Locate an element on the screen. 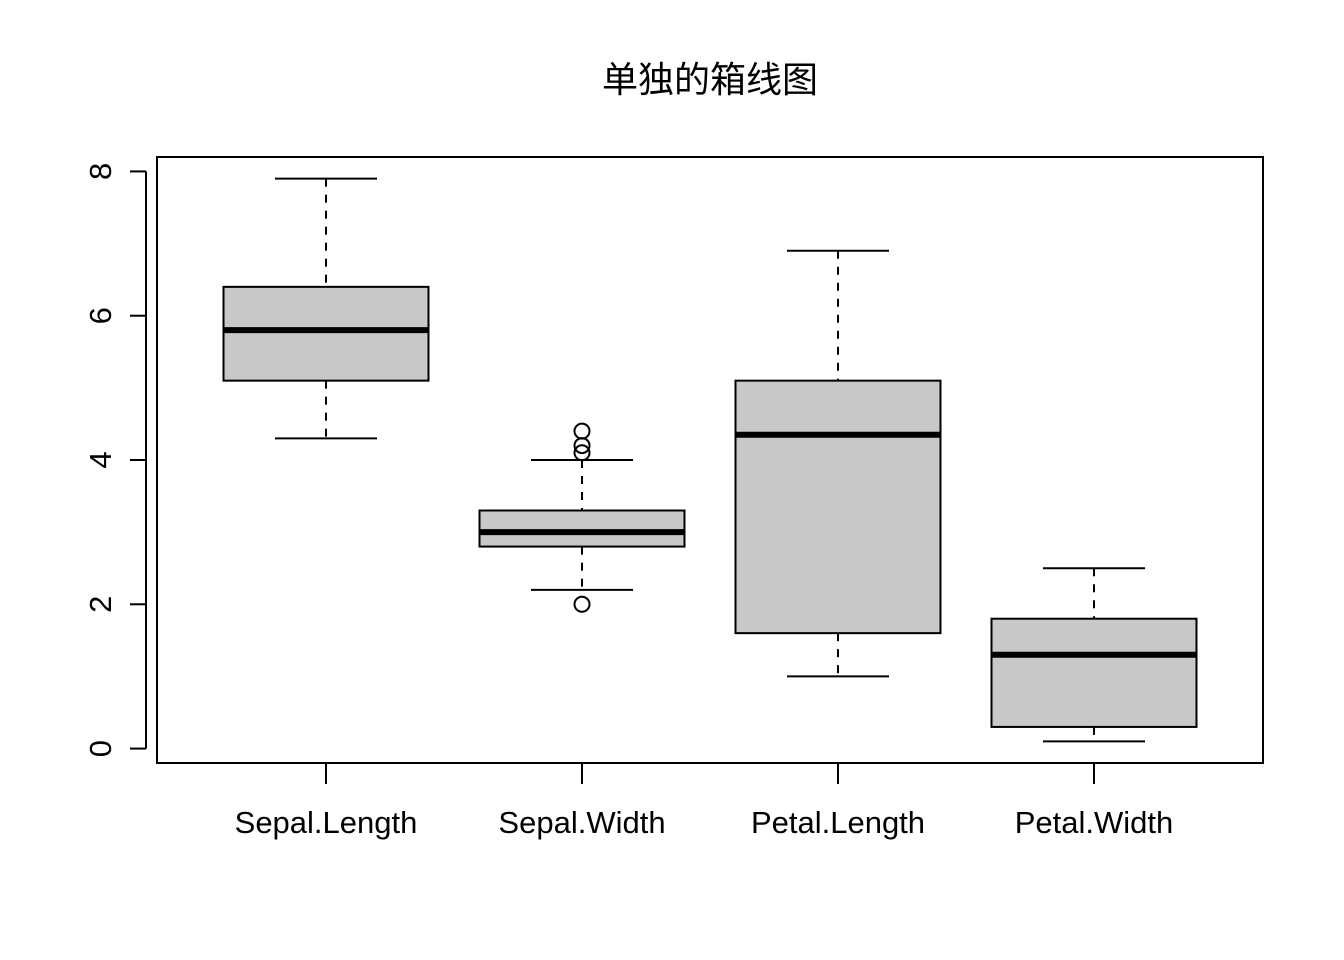  y-tick-label: 2 is located at coordinates (100, 604).